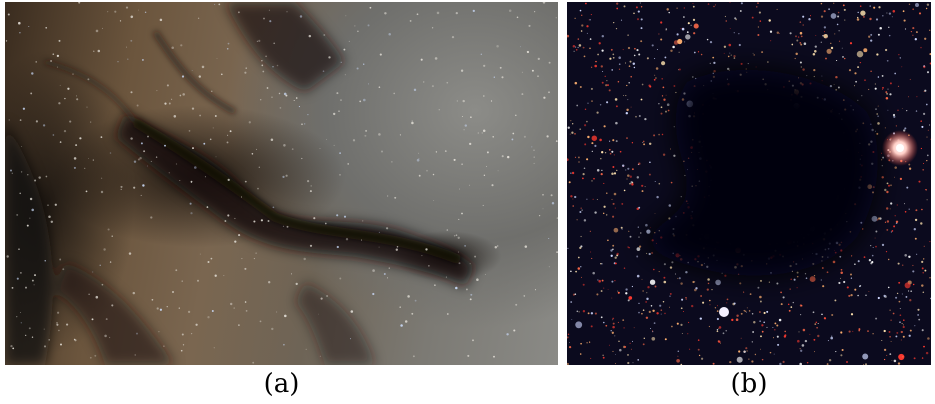  What do you see at coordinates (724, 312) in the screenshot?
I see `violet-star` at bounding box center [724, 312].